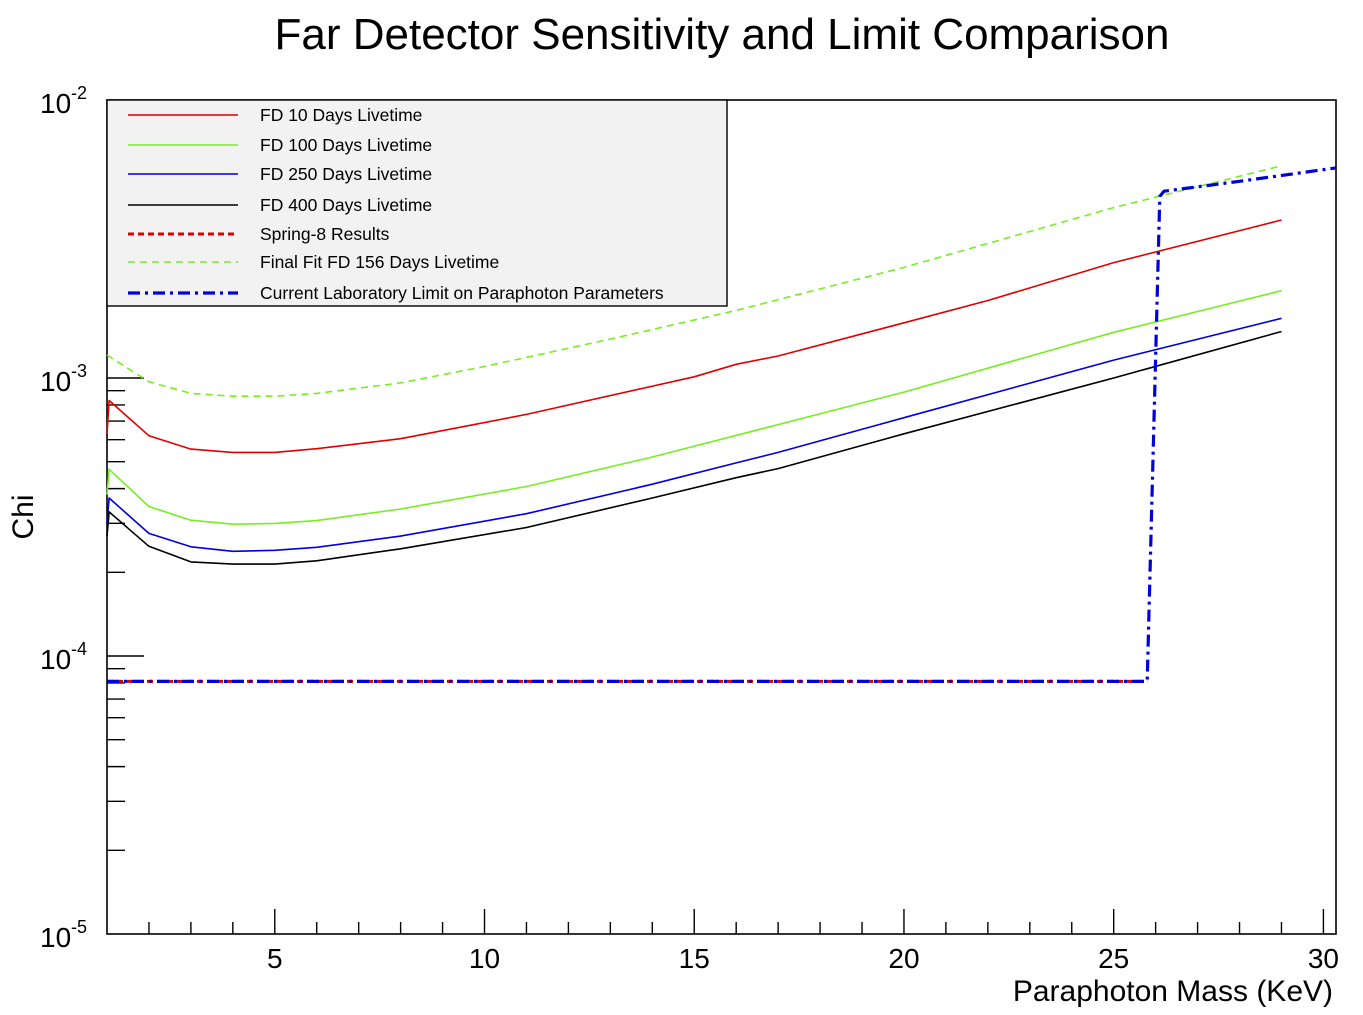  I want to click on x-tick-label: 30, so click(1323, 958).